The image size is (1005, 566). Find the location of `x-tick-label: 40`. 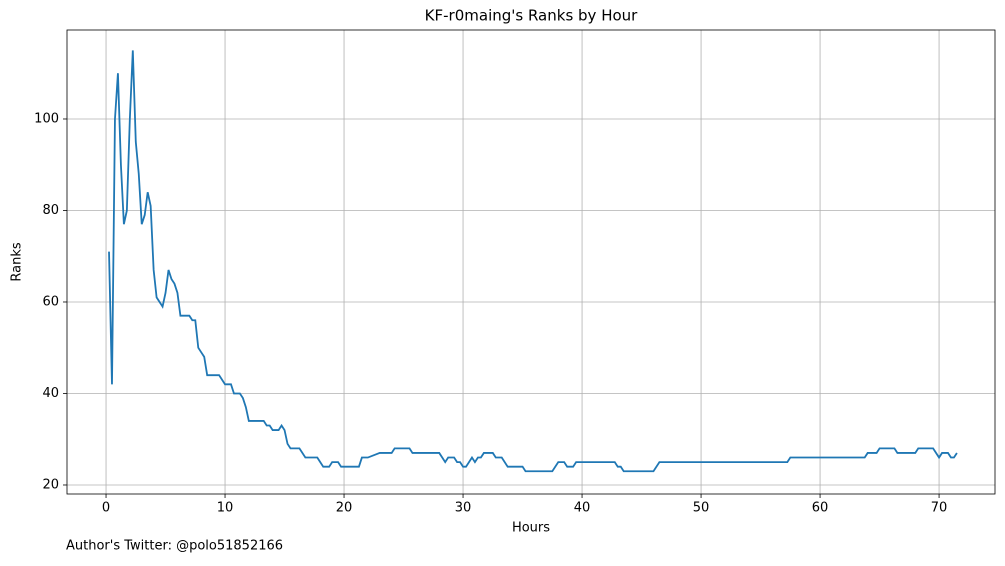

x-tick-label: 40 is located at coordinates (582, 508).